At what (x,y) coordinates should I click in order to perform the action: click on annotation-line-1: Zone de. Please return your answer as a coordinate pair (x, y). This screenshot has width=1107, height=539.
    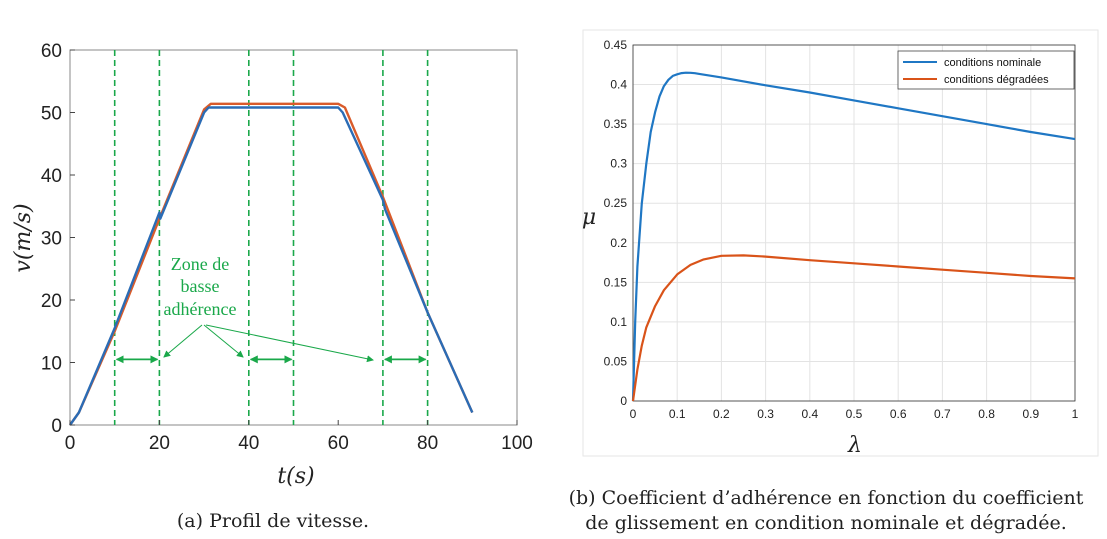
    Looking at the image, I should click on (200, 264).